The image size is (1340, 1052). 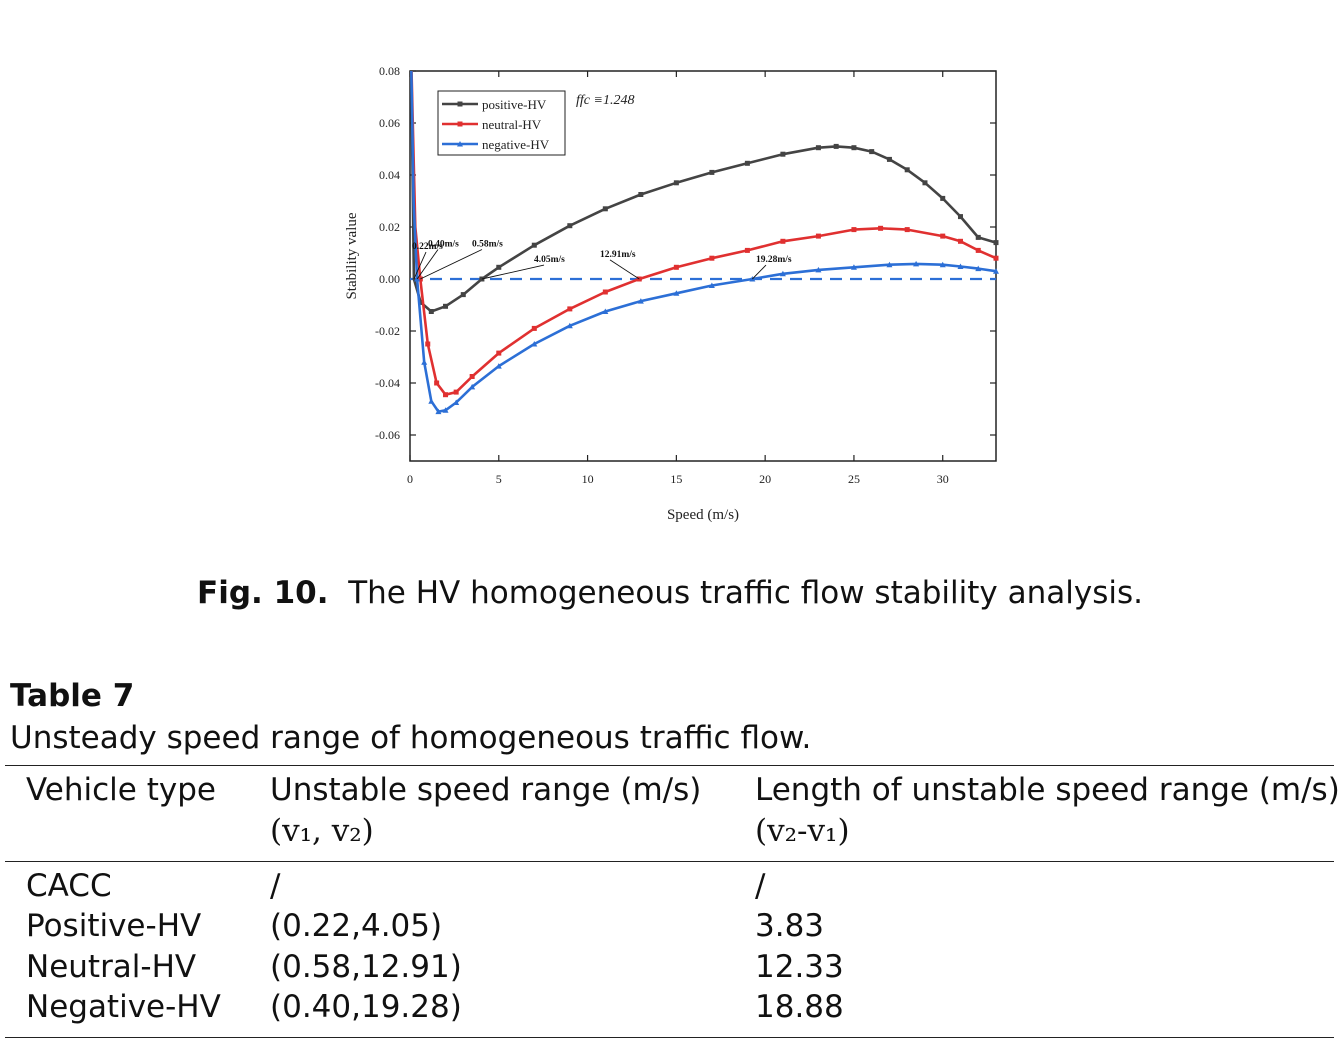 What do you see at coordinates (588, 479) in the screenshot?
I see `x-tick-label: 10` at bounding box center [588, 479].